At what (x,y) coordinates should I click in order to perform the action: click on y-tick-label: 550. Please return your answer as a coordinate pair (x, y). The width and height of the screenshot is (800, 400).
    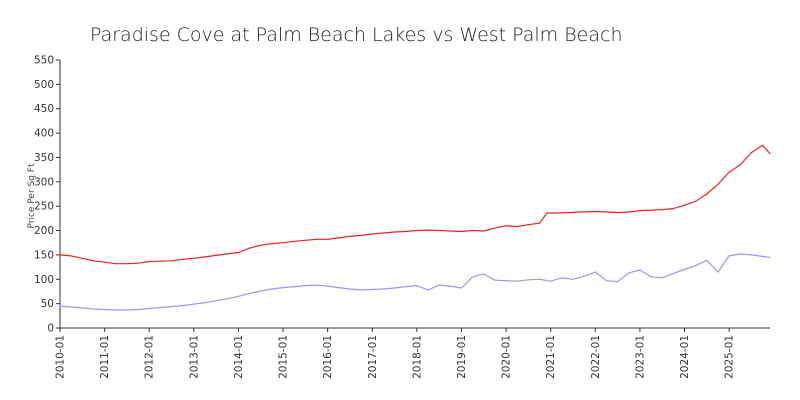
    Looking at the image, I should click on (44, 61).